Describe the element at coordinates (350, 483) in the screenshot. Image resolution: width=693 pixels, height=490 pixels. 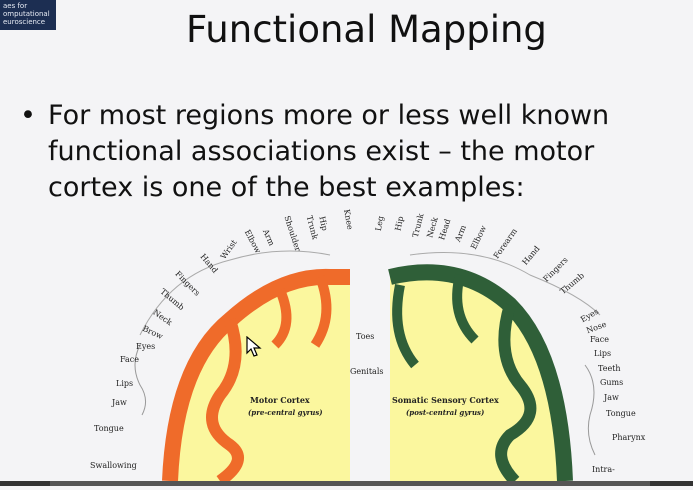
I see `progress-track` at that location.